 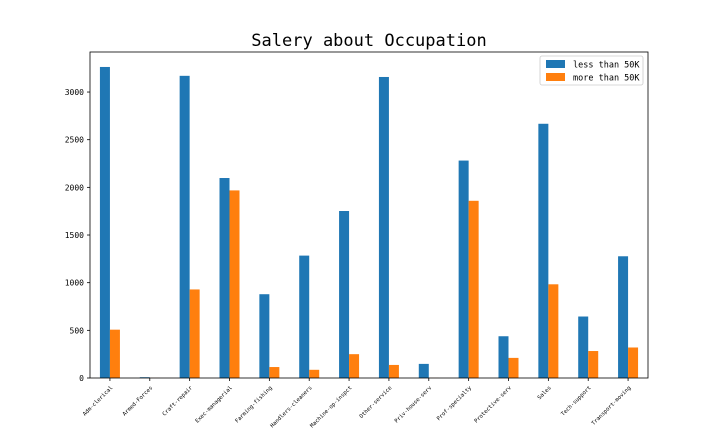 What do you see at coordinates (504, 357) in the screenshot?
I see `bar-less-than-50k-protective-serv` at bounding box center [504, 357].